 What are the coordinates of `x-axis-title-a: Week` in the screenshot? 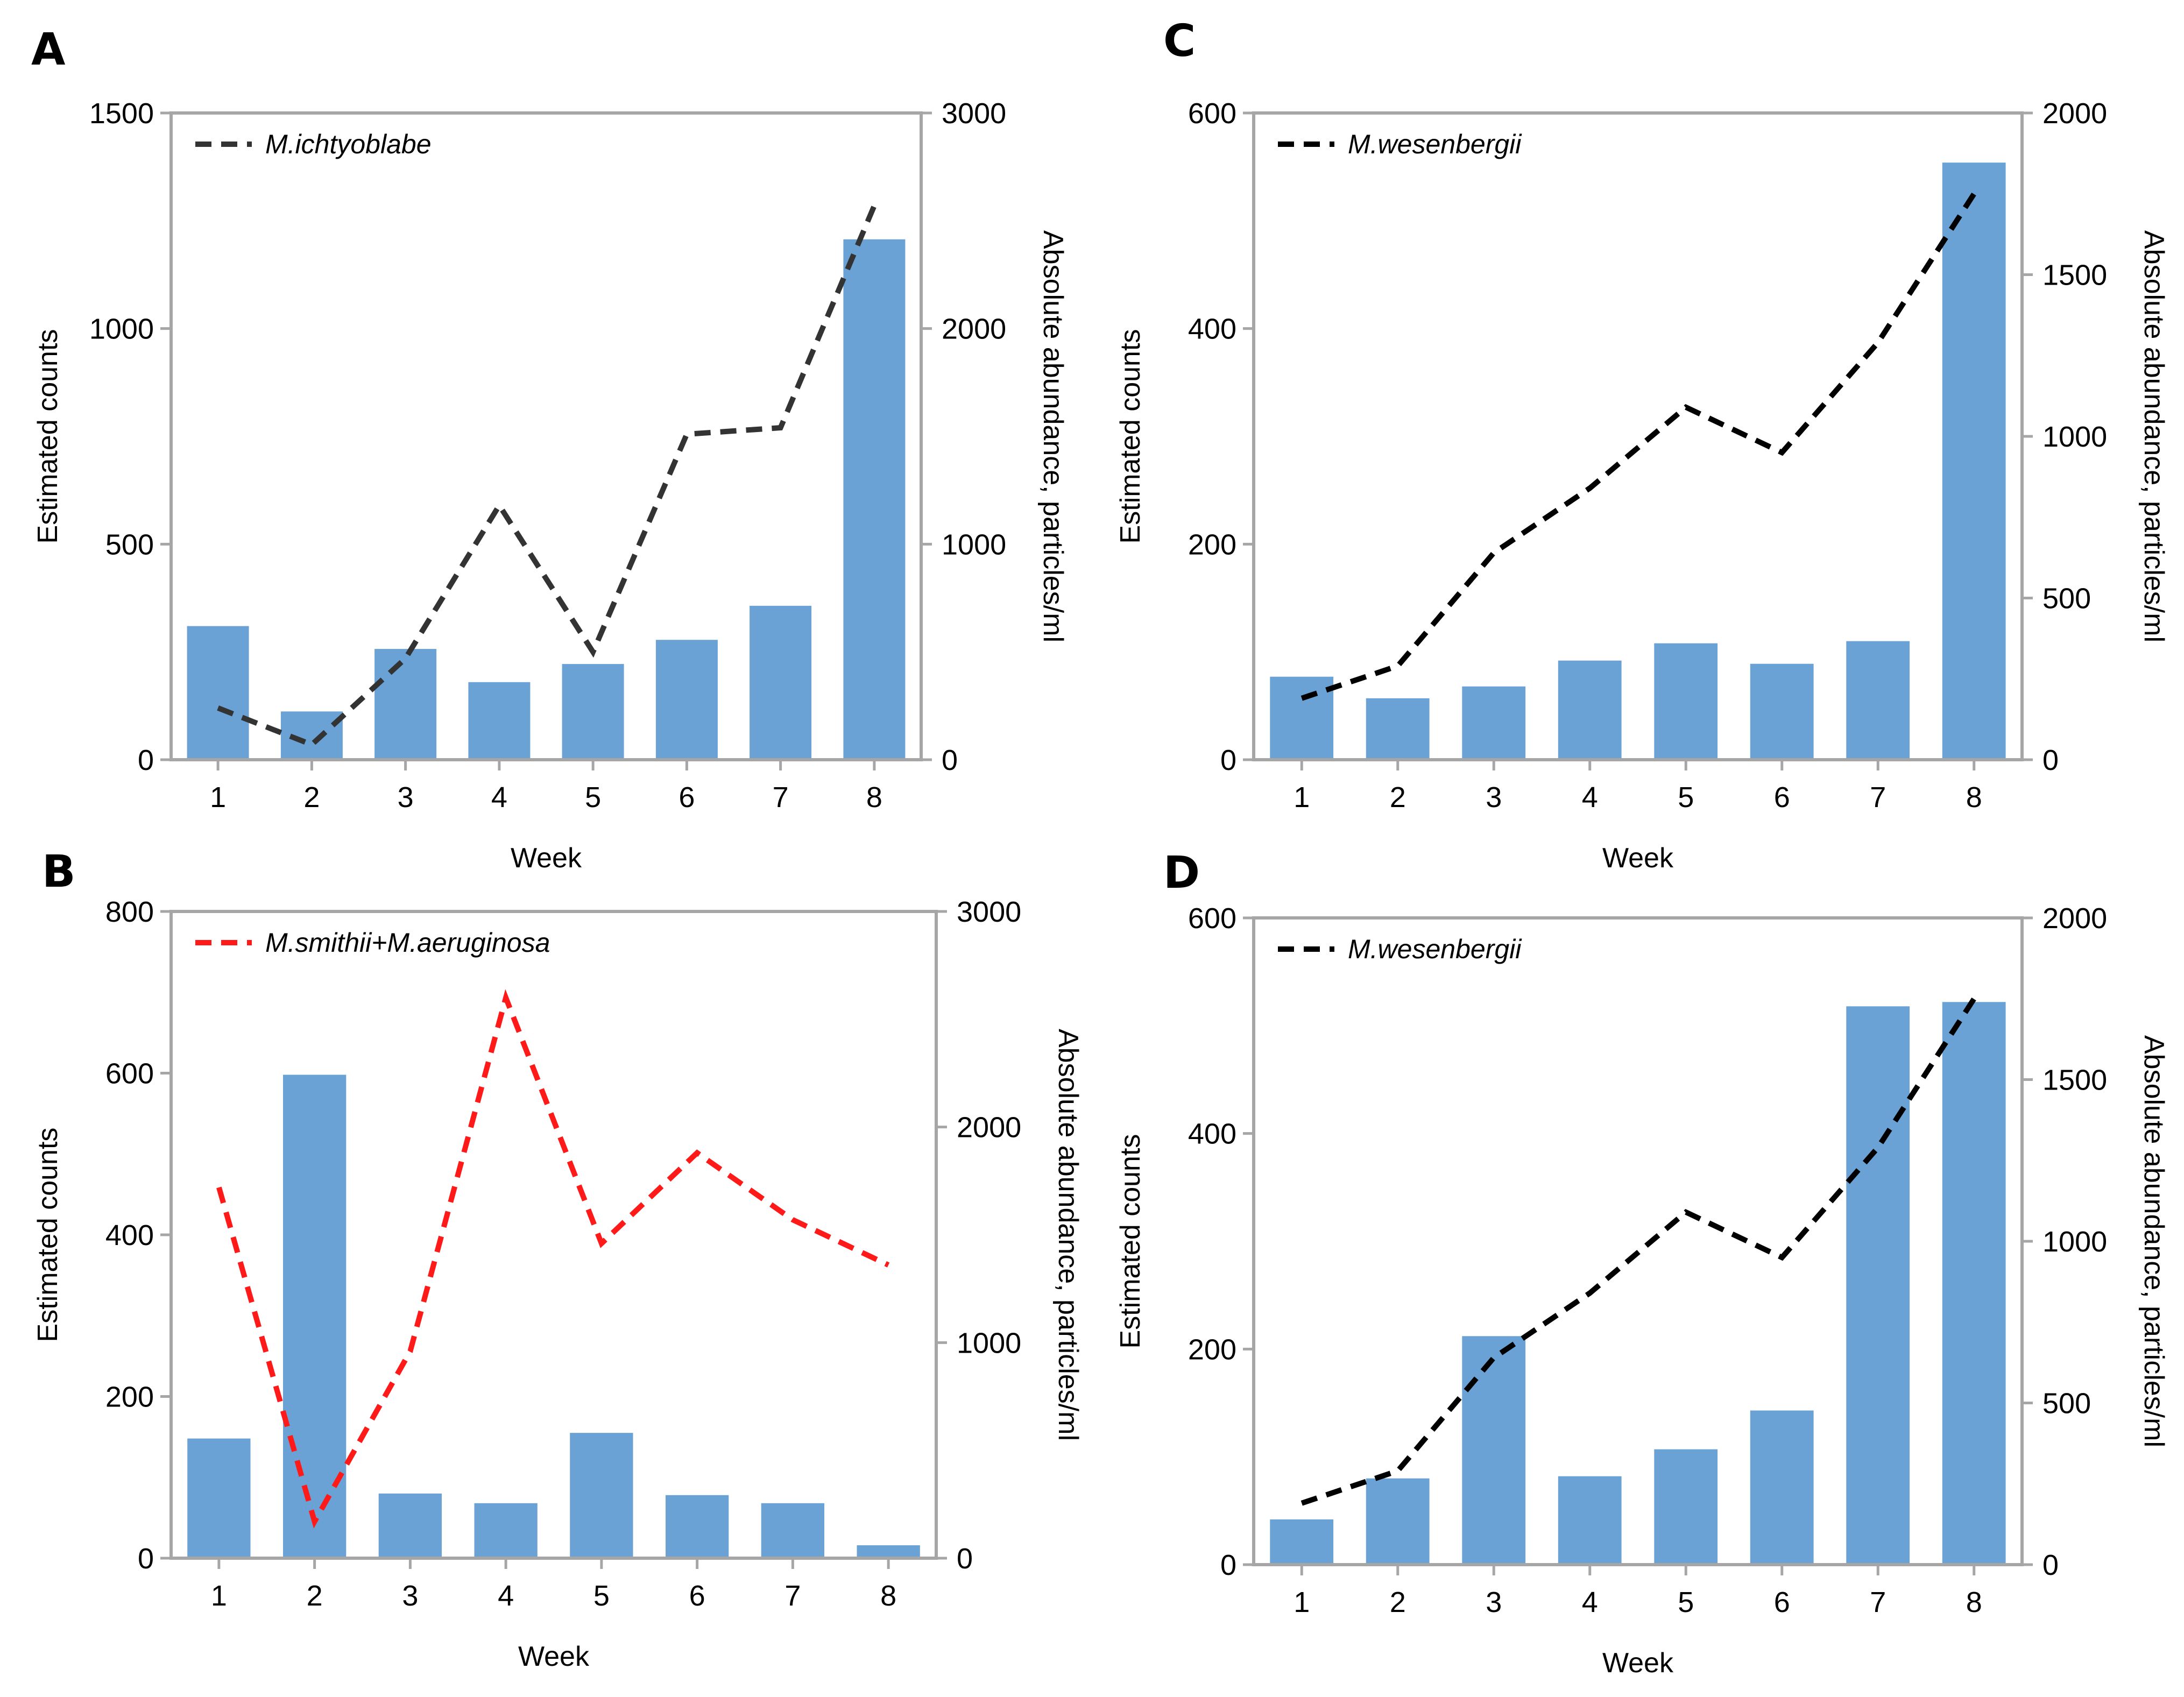 It's located at (546, 859).